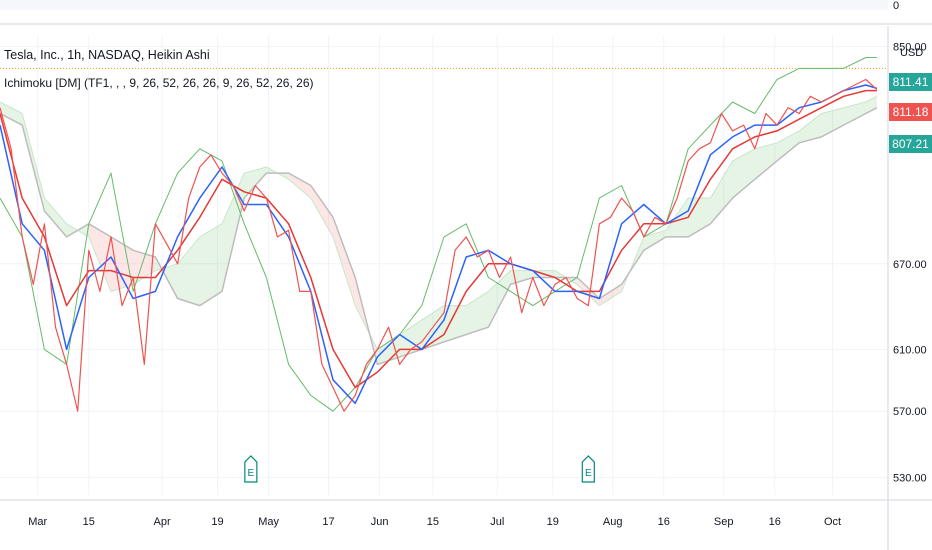  Describe the element at coordinates (466, 12) in the screenshot. I see `volume-strip: 0` at that location.